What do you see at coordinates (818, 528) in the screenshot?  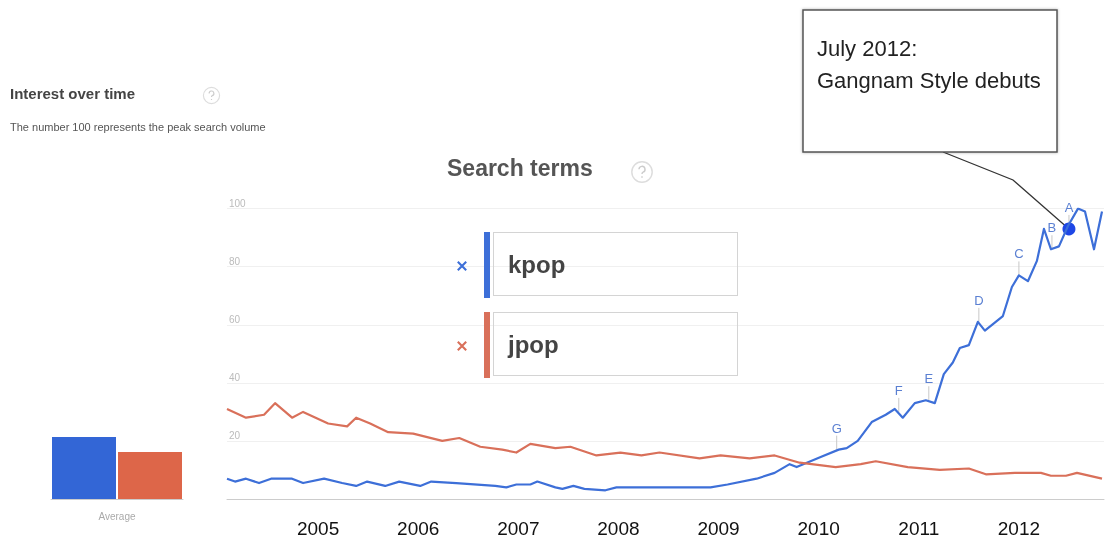 I see `x-tick-label: 2010` at bounding box center [818, 528].